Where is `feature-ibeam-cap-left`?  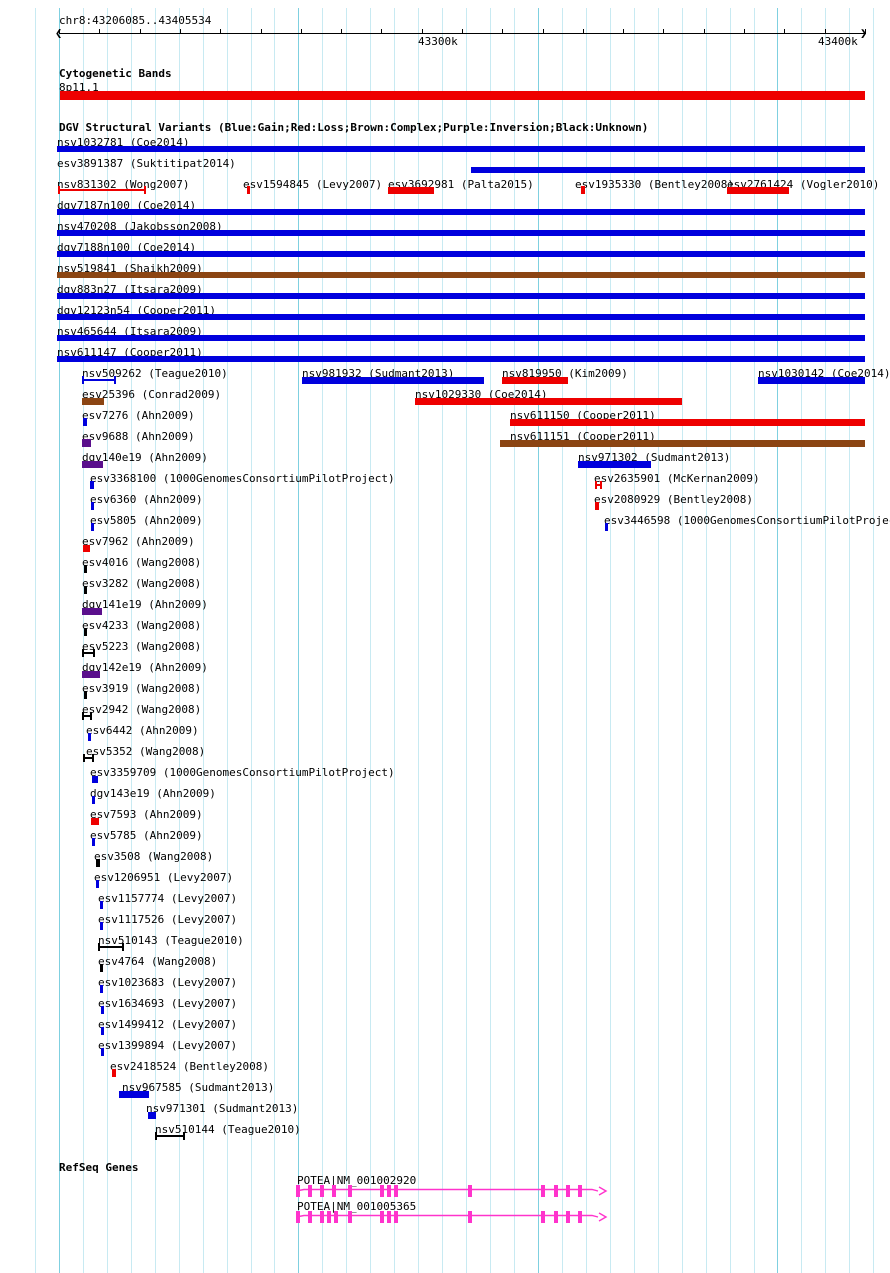
feature-ibeam-cap-left is located at coordinates (83, 380).